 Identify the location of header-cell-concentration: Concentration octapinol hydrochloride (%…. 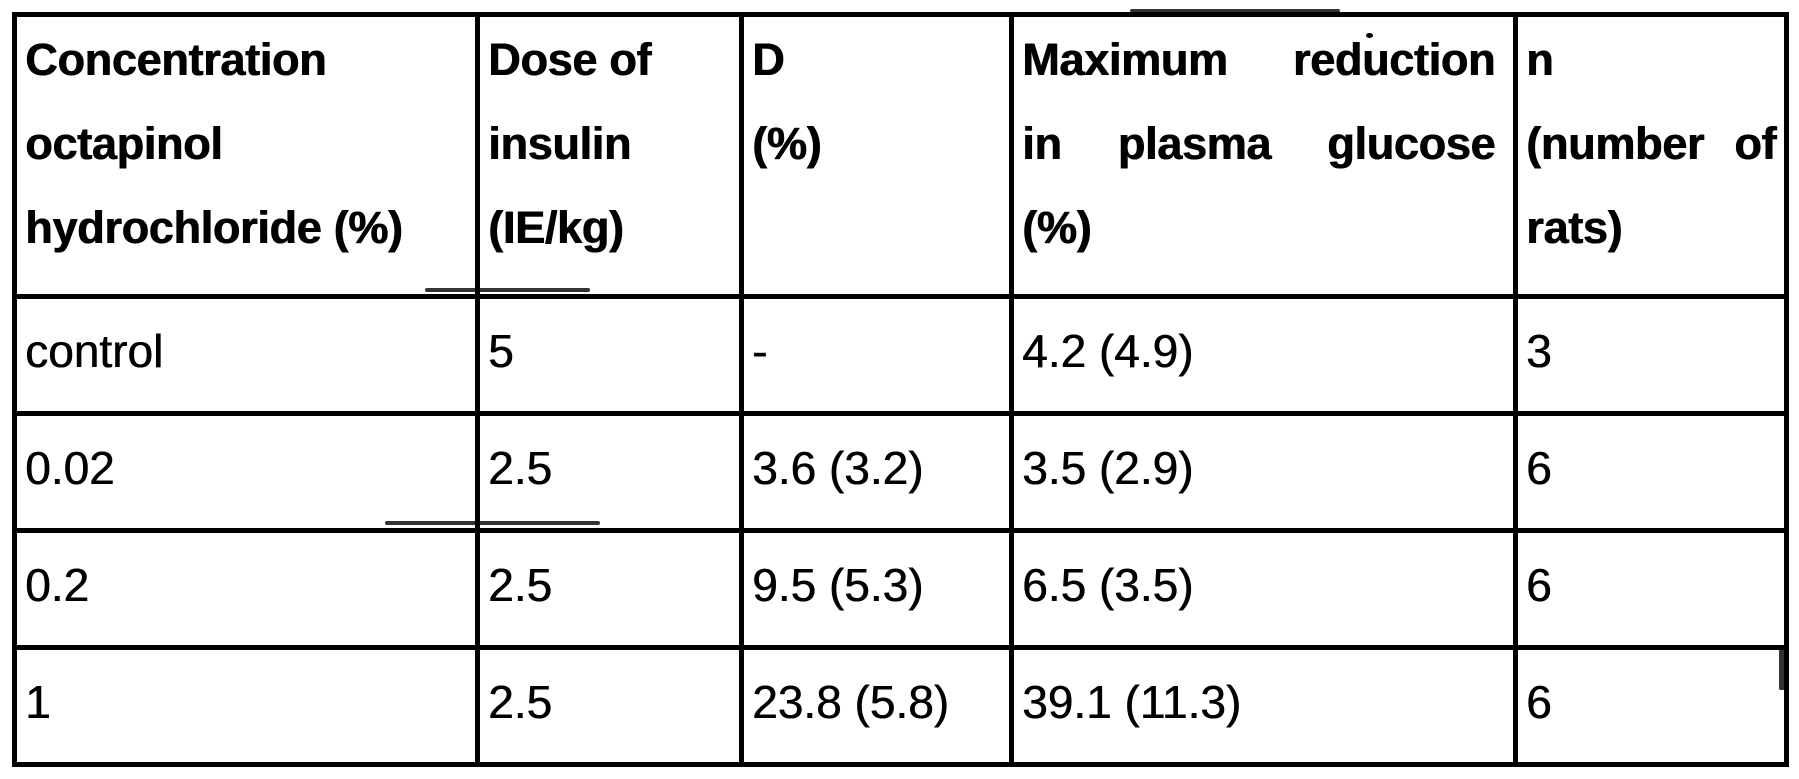
(246, 155).